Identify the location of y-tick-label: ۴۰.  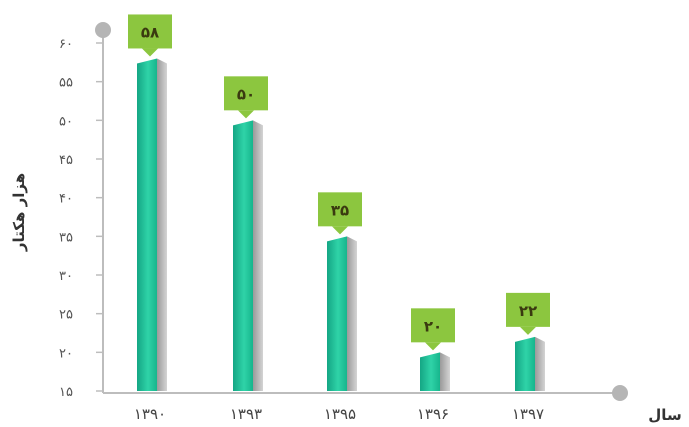
(66, 199).